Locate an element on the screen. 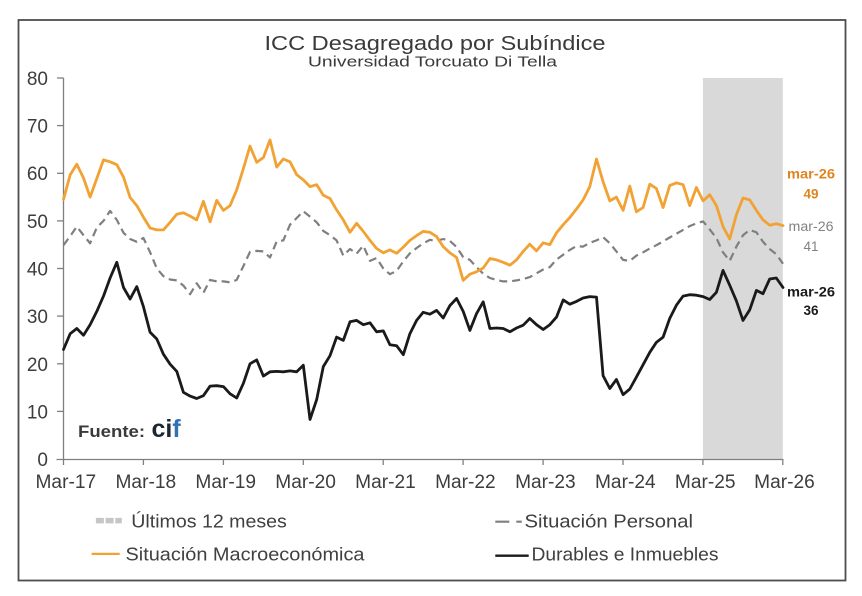 Image resolution: width=862 pixels, height=596 pixels. svg-text: Mar-20 is located at coordinates (305, 482).